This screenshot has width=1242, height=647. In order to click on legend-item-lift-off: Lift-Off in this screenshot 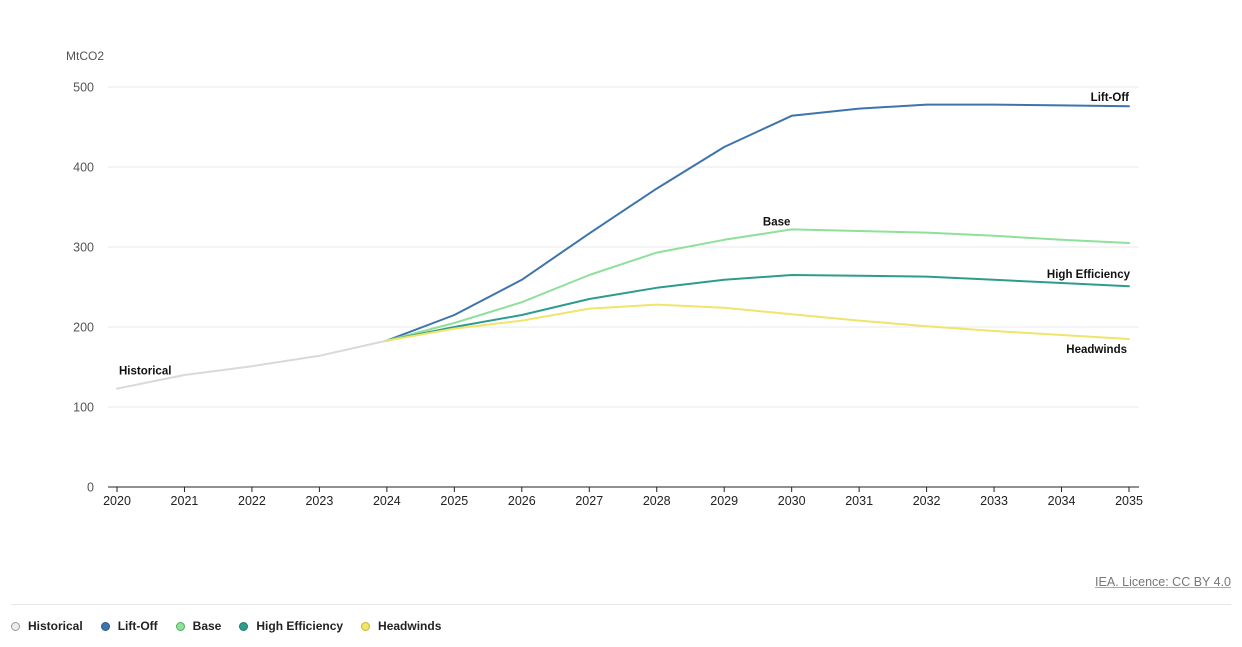, I will do `click(129, 626)`.